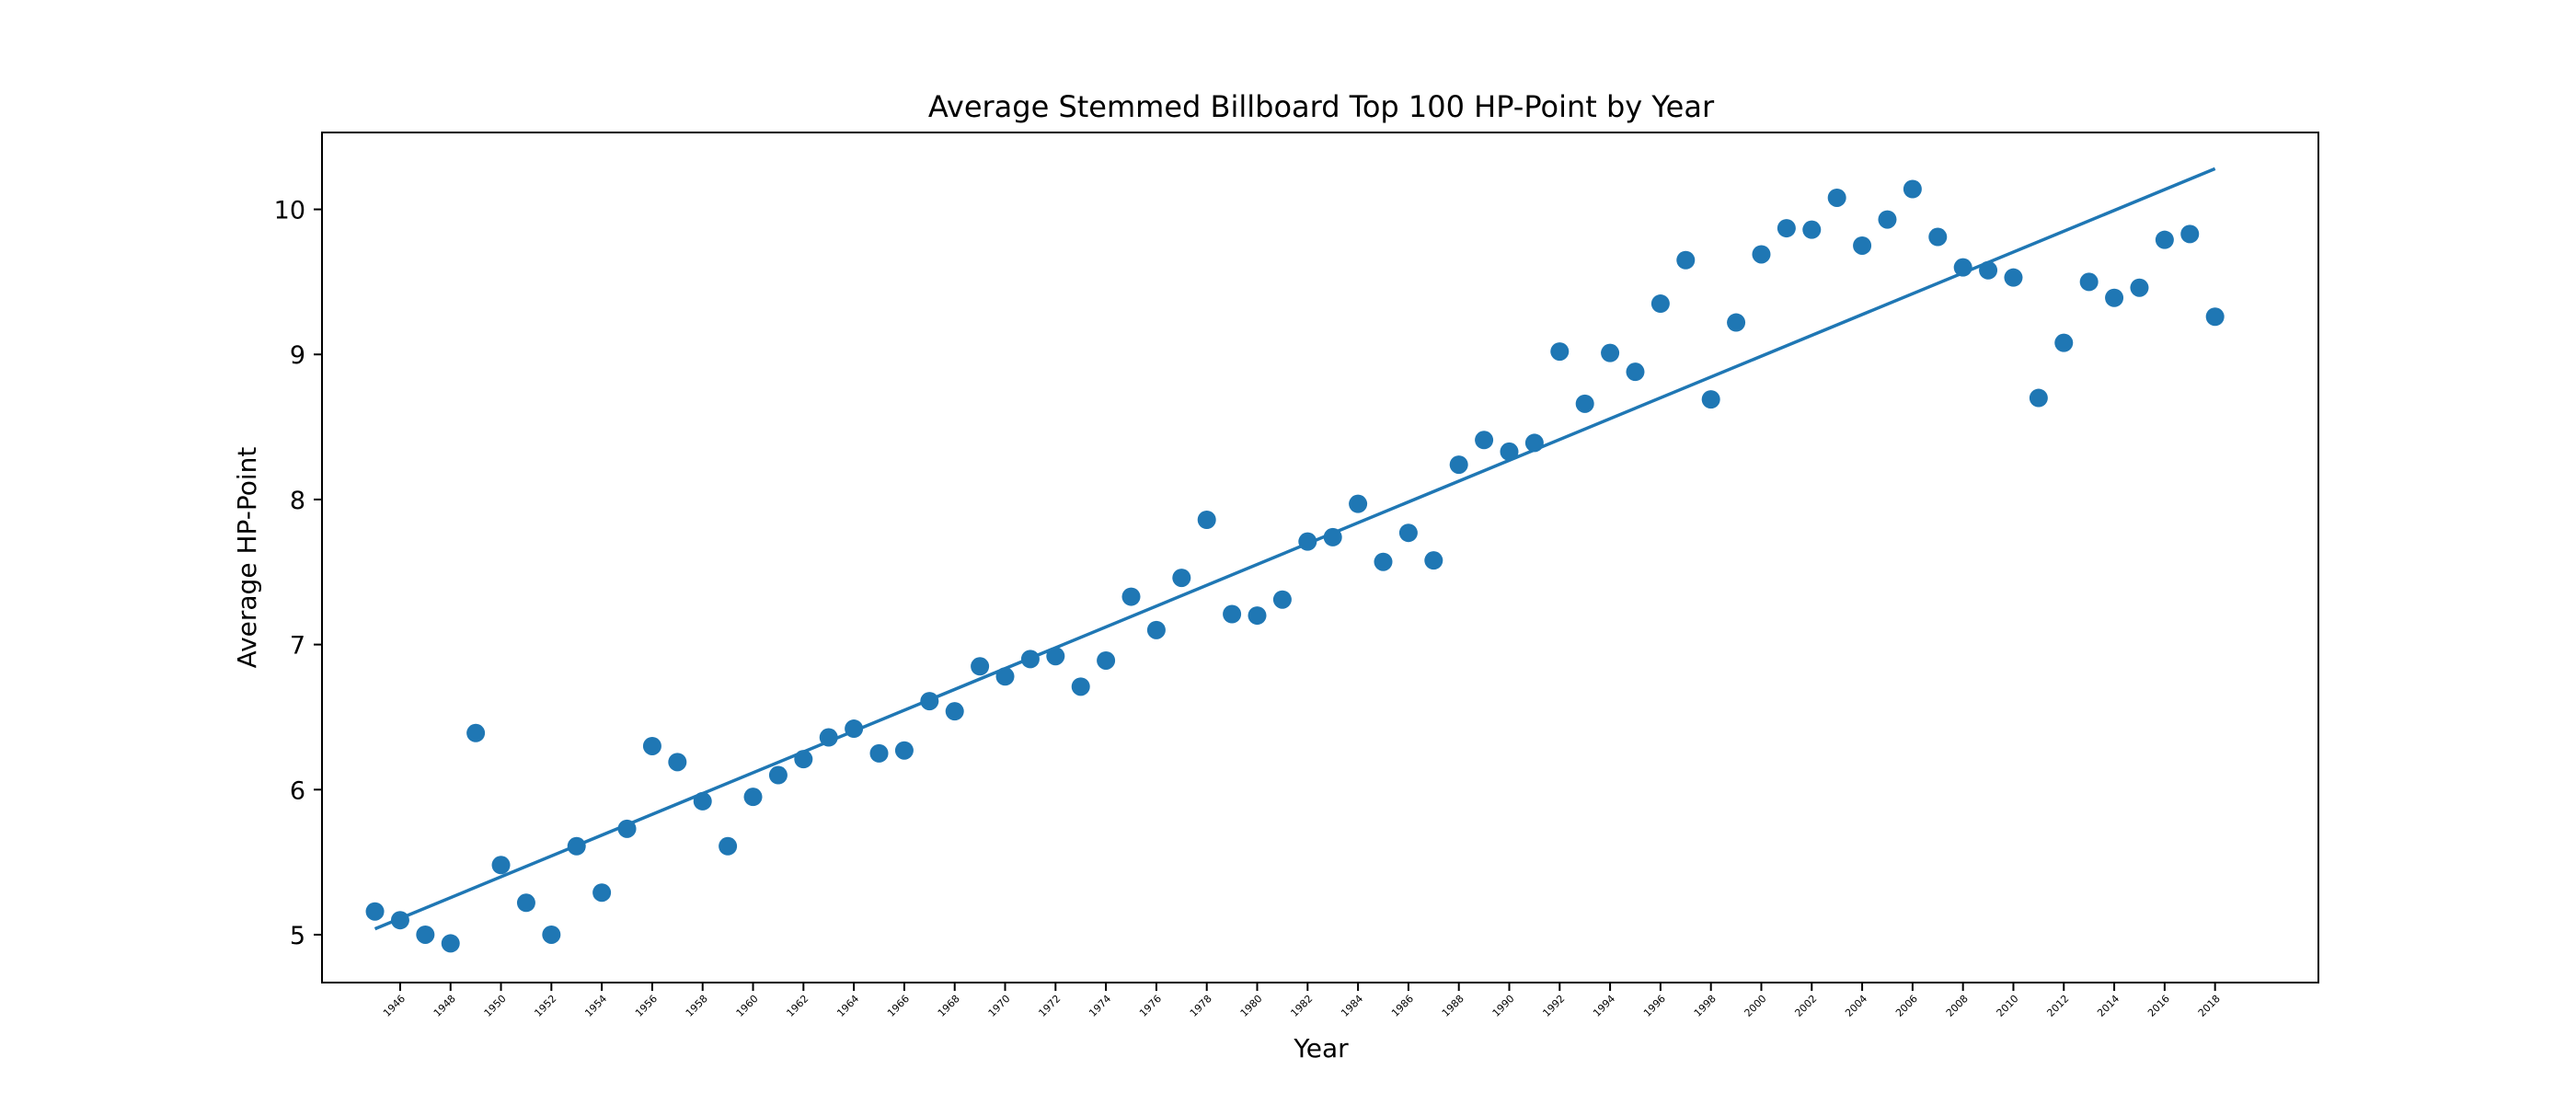 The height and width of the screenshot is (1104, 2576). What do you see at coordinates (2158, 1006) in the screenshot?
I see `x-tick-label: 2016` at bounding box center [2158, 1006].